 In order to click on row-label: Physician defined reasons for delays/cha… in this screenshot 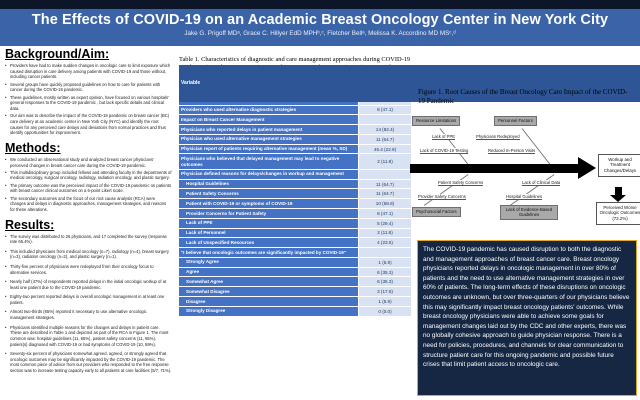, I will do `click(268, 174)`.